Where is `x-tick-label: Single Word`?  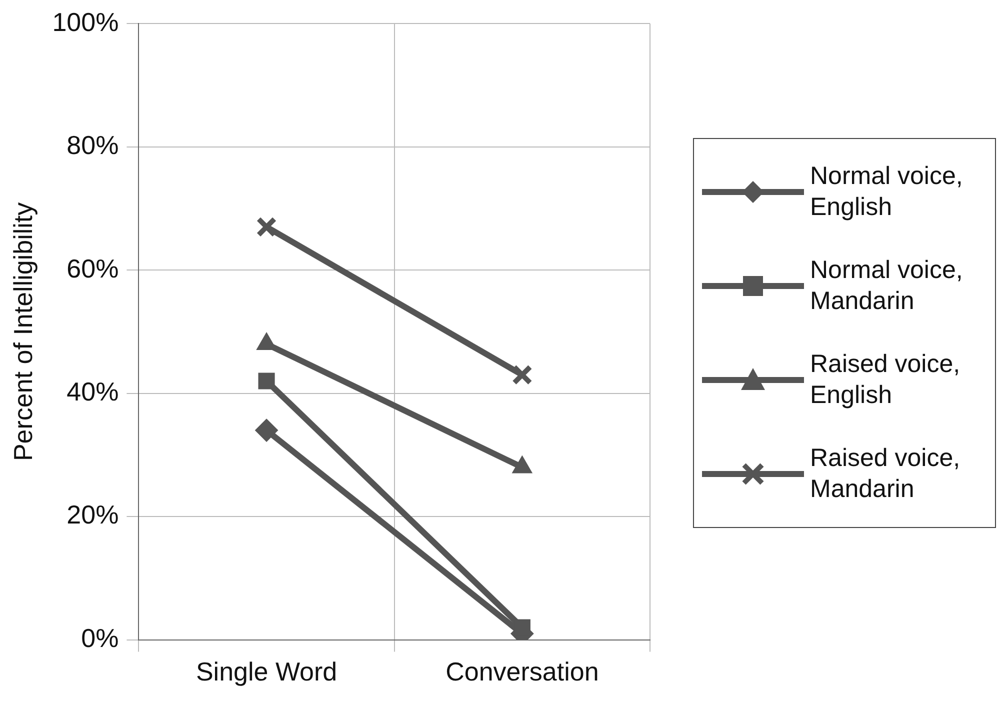 x-tick-label: Single Word is located at coordinates (267, 671).